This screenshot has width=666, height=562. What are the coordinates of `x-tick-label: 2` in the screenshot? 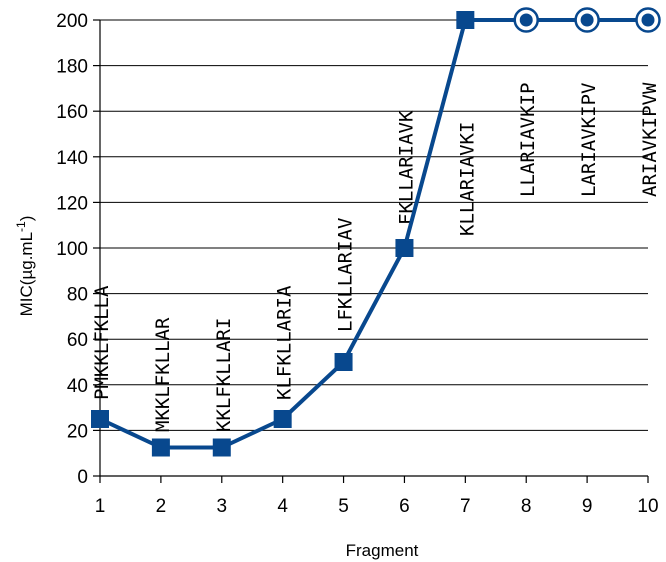 It's located at (161, 506).